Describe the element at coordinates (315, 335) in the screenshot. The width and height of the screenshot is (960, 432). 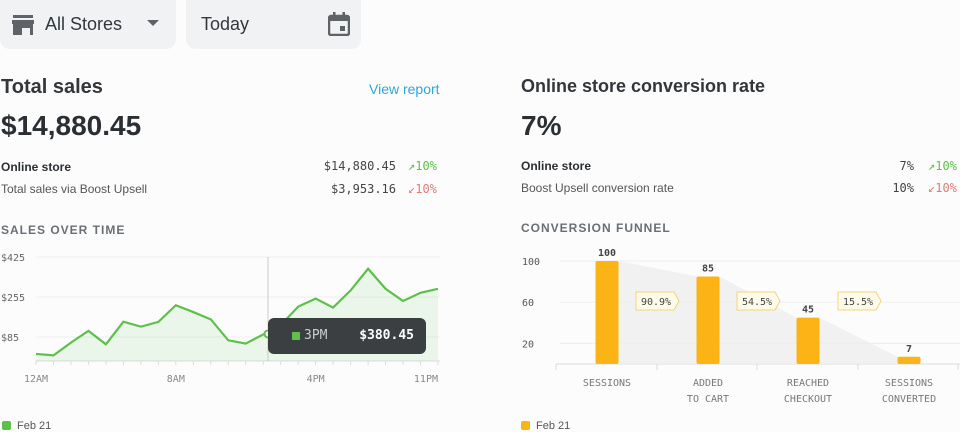
I see `tooltip-label: 3PM` at that location.